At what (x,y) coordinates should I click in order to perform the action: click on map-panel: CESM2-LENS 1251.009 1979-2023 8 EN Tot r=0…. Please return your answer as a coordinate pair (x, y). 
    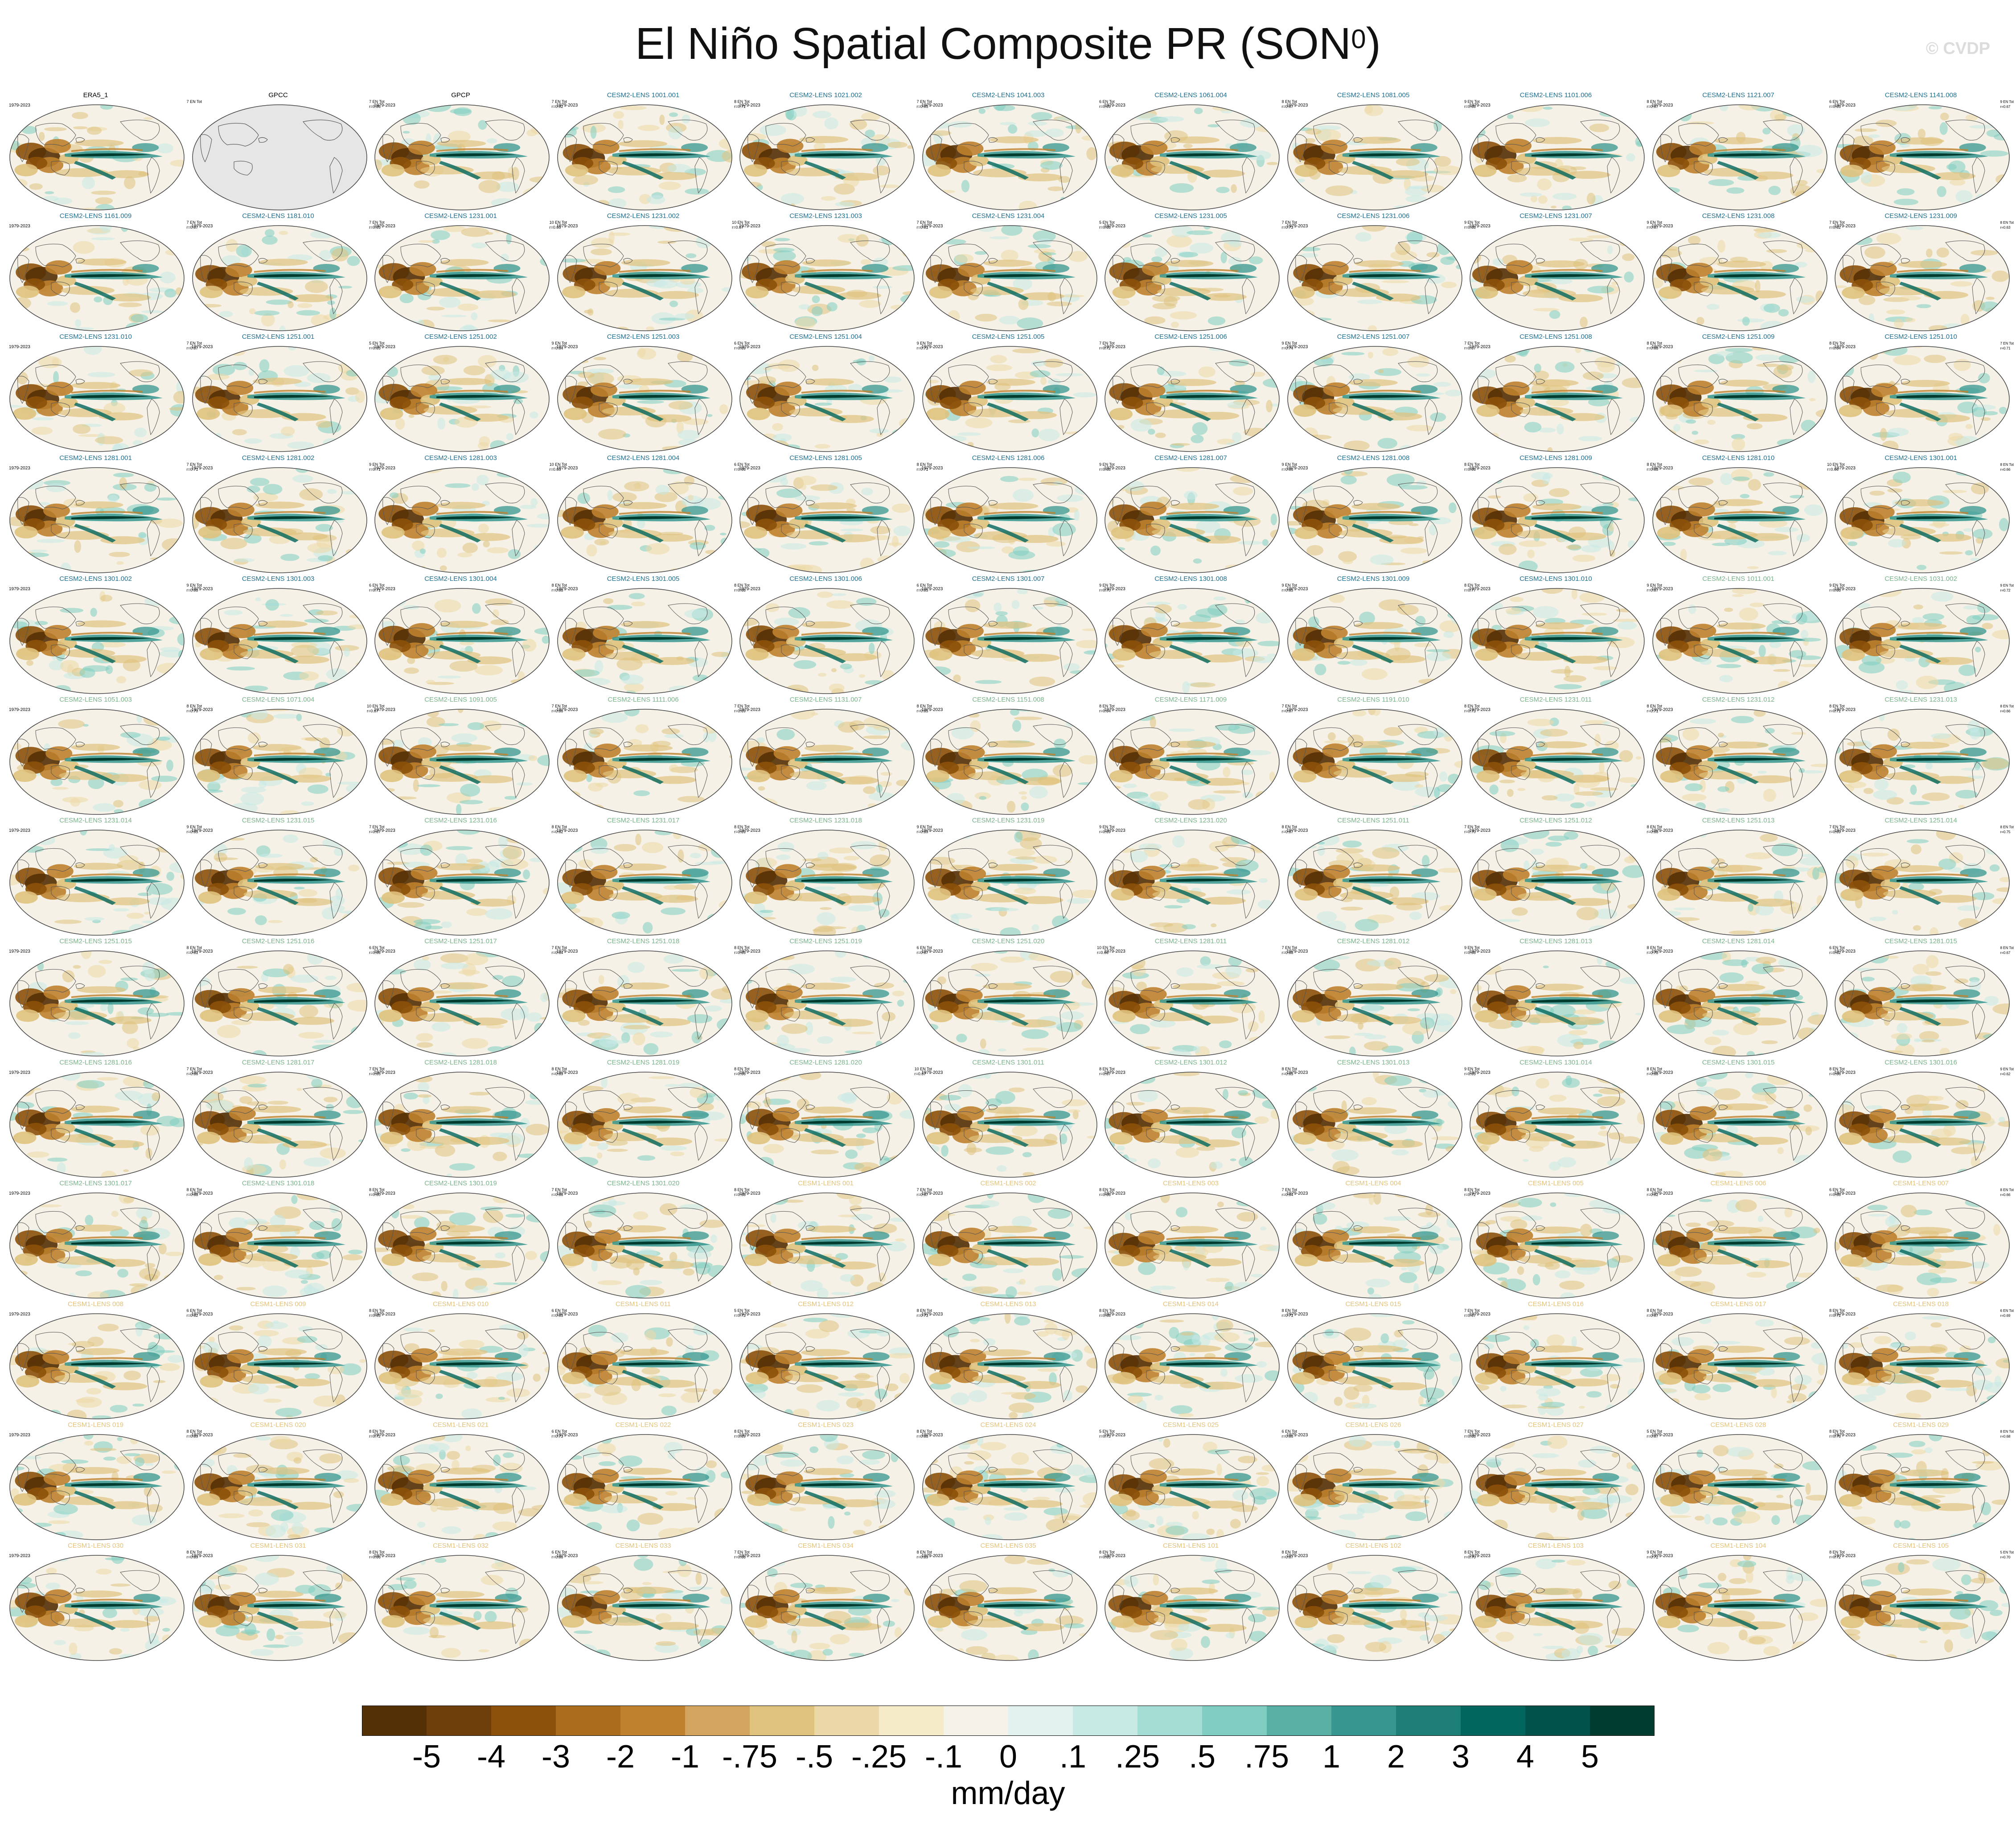
    Looking at the image, I should click on (1746, 393).